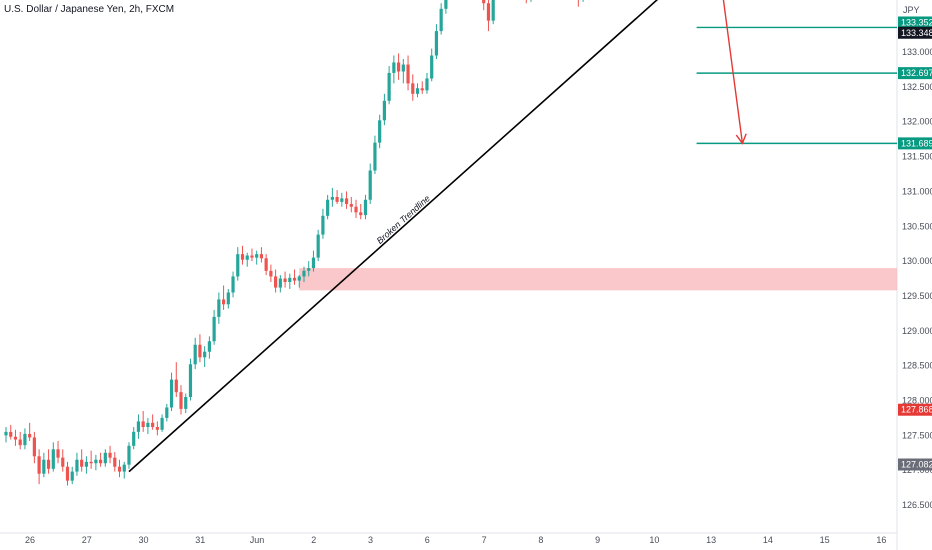 The width and height of the screenshot is (932, 550). I want to click on time-tick-label: 3, so click(370, 540).